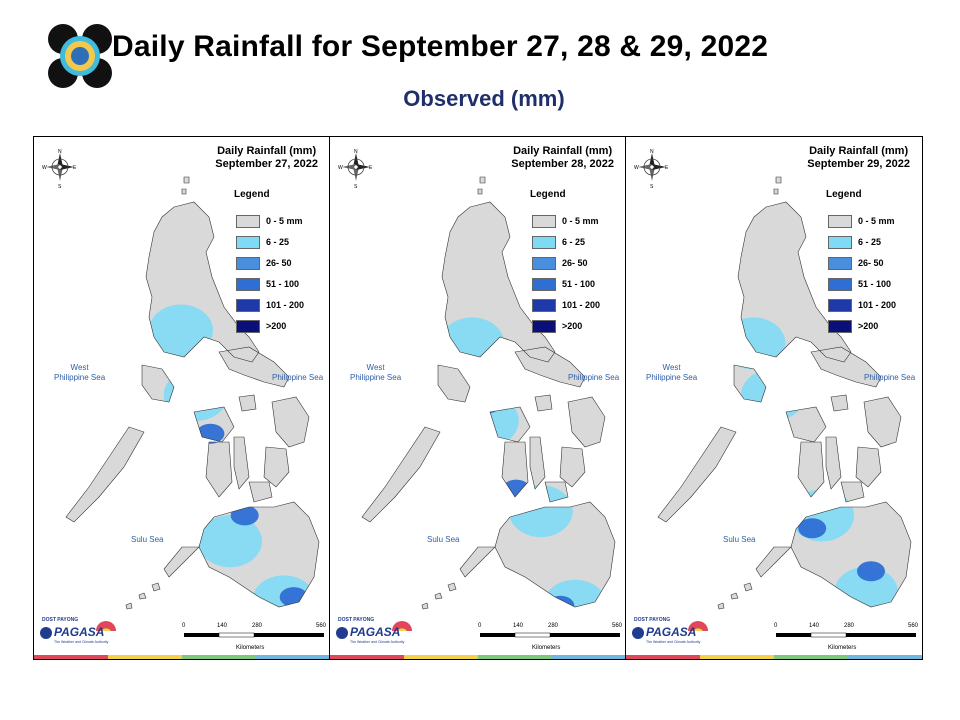 The height and width of the screenshot is (720, 960). What do you see at coordinates (80, 56) in the screenshot?
I see `dost-logo` at bounding box center [80, 56].